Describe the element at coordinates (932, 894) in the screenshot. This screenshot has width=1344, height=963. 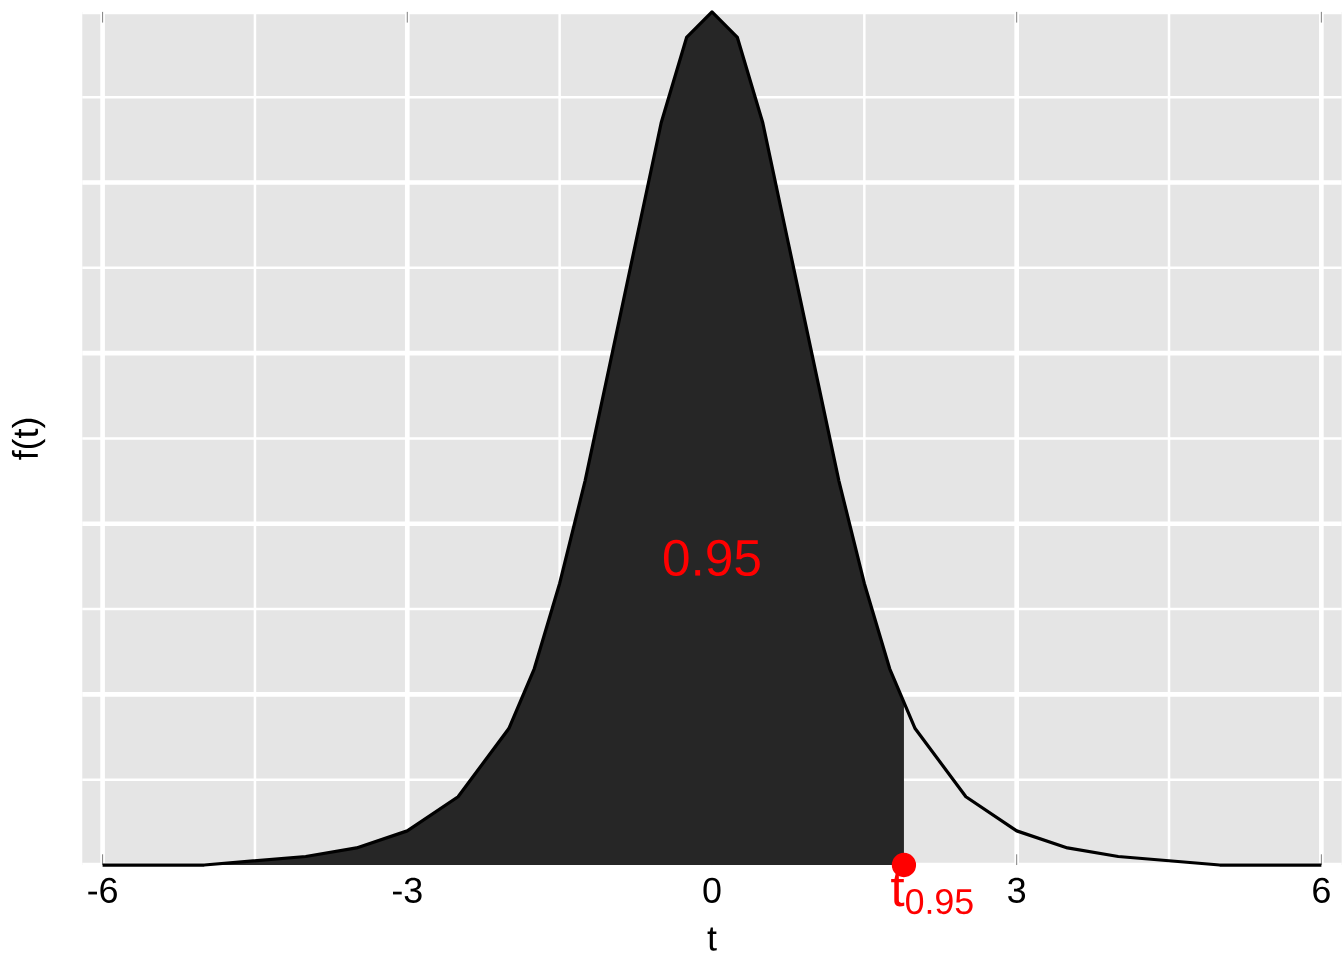
I see `annotation: t$_{0.95}$` at that location.